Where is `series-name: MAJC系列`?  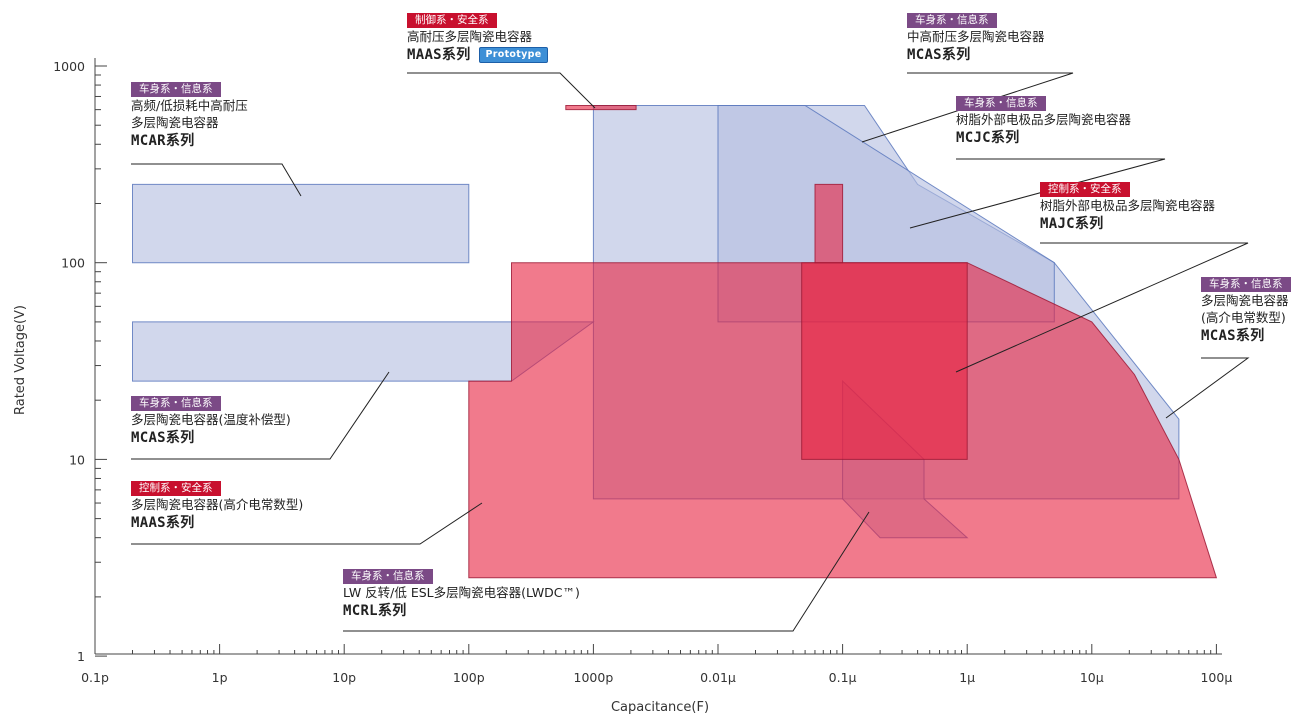 series-name: MAJC系列 is located at coordinates (1127, 224).